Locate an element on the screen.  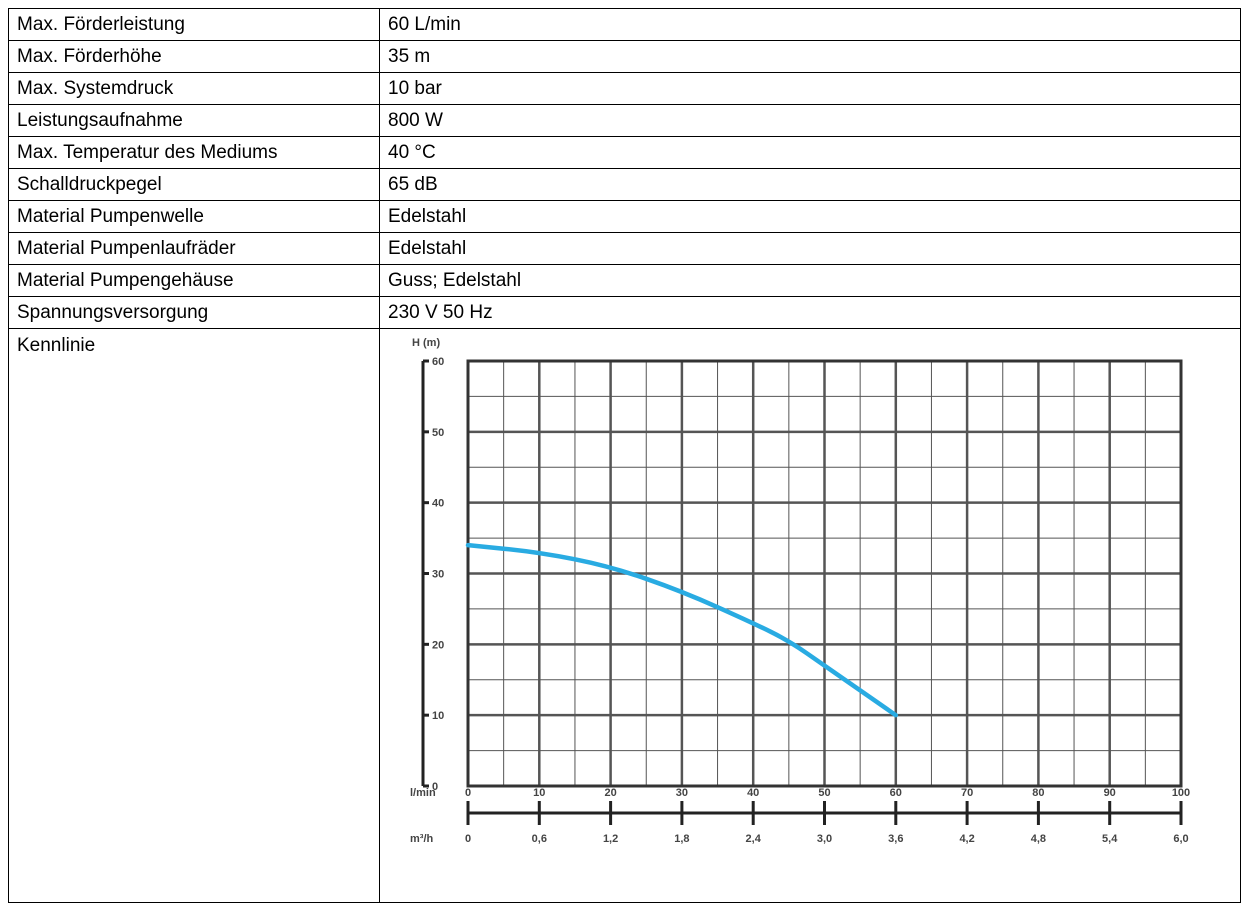
x-tick-label: 60 is located at coordinates (896, 793).